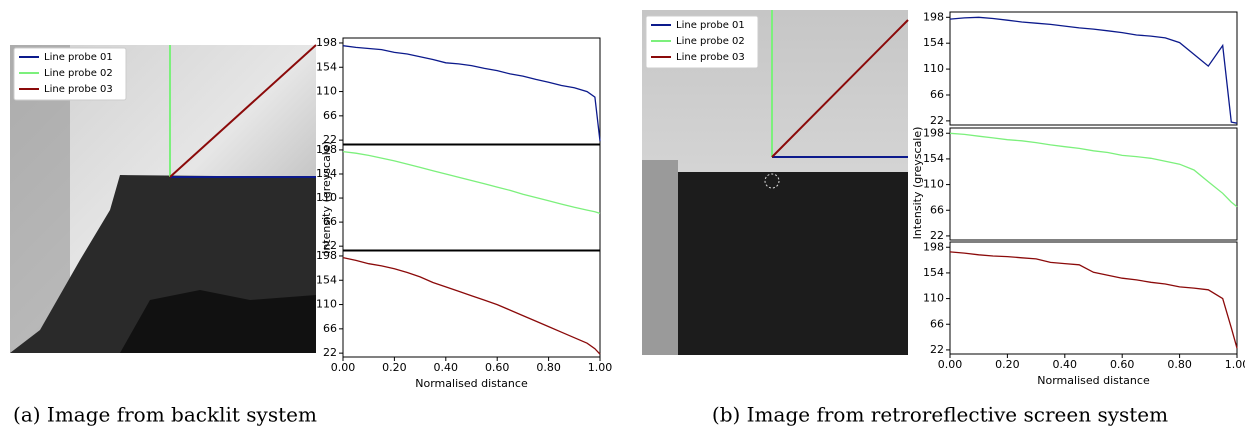 The width and height of the screenshot is (1245, 442). I want to click on caption: (a) Image from backlit system, so click(165, 415).